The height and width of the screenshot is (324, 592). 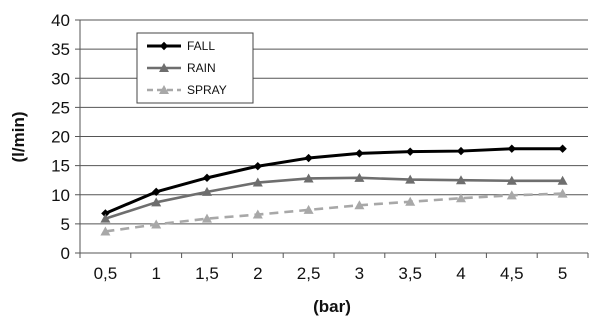 What do you see at coordinates (309, 273) in the screenshot?
I see `x-tick-label: 2,5` at bounding box center [309, 273].